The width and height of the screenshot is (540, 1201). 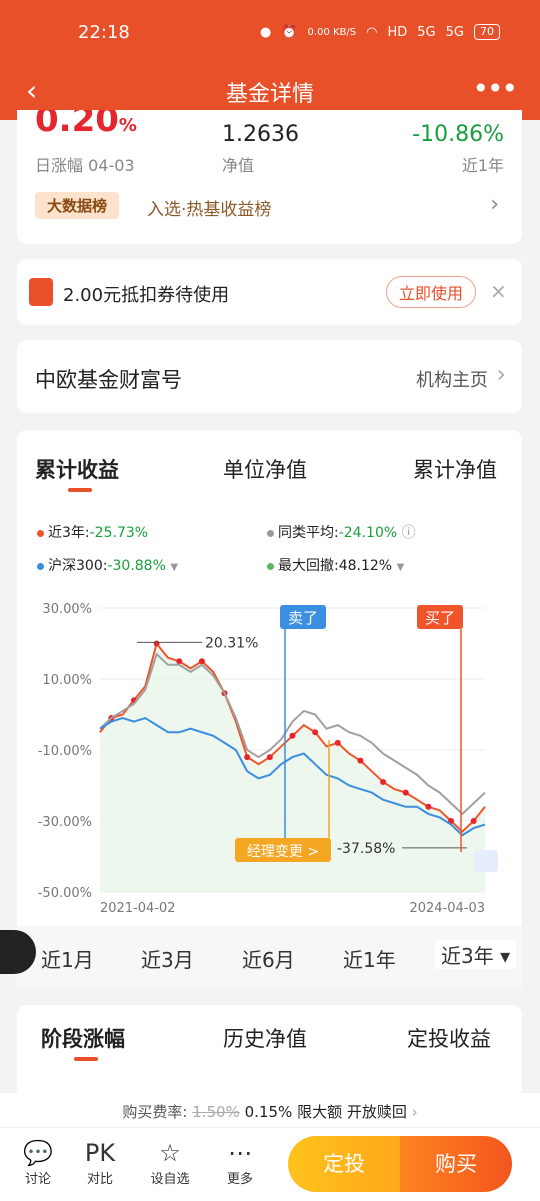 What do you see at coordinates (266, 32) in the screenshot?
I see `drop-icon: ●` at bounding box center [266, 32].